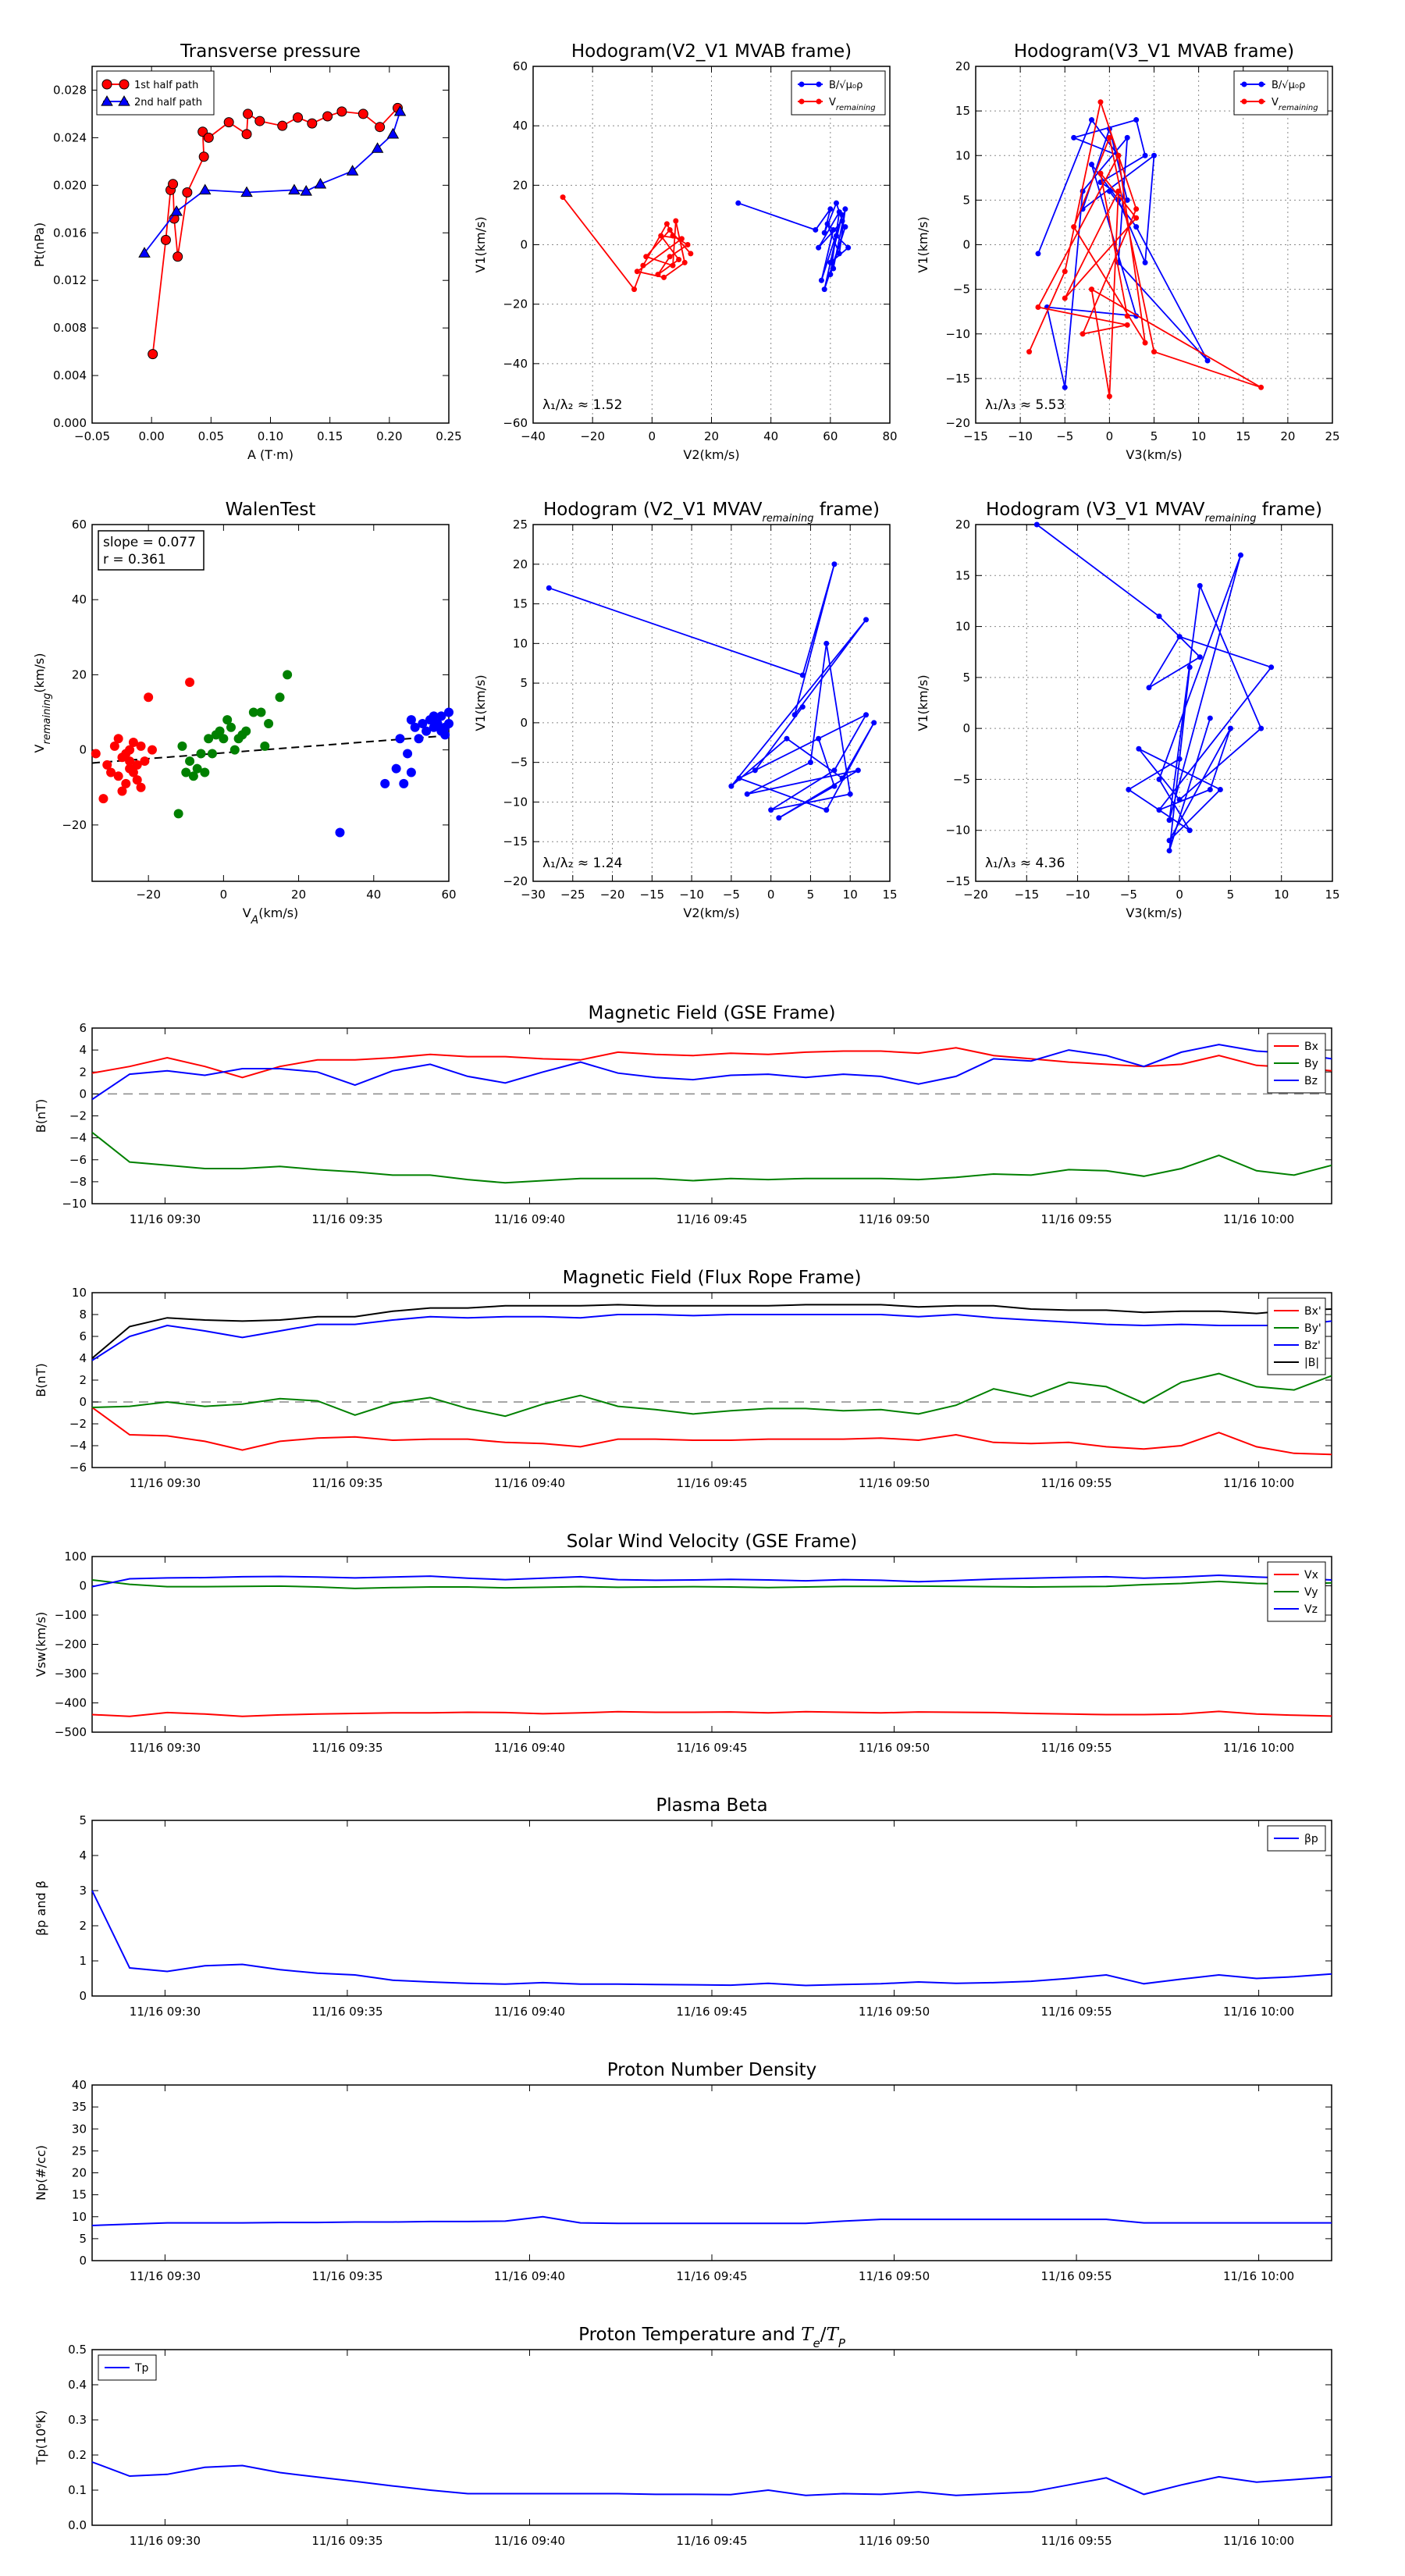  Describe the element at coordinates (77, 2350) in the screenshot. I see `y-tick-label: 0.5` at that location.